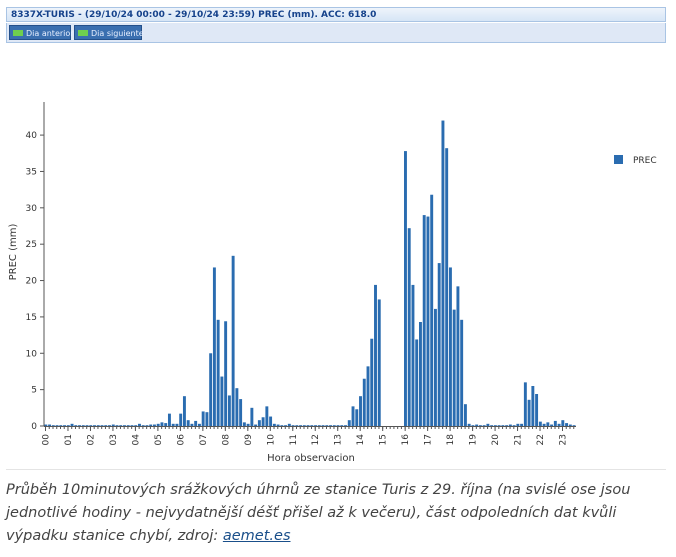 The height and width of the screenshot is (557, 676). Describe the element at coordinates (336, 469) in the screenshot. I see `caption-separator` at that location.